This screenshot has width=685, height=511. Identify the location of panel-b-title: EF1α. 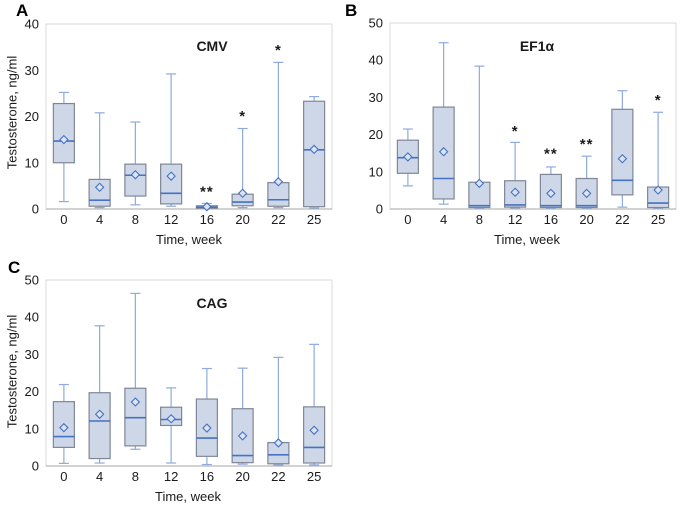
(537, 46).